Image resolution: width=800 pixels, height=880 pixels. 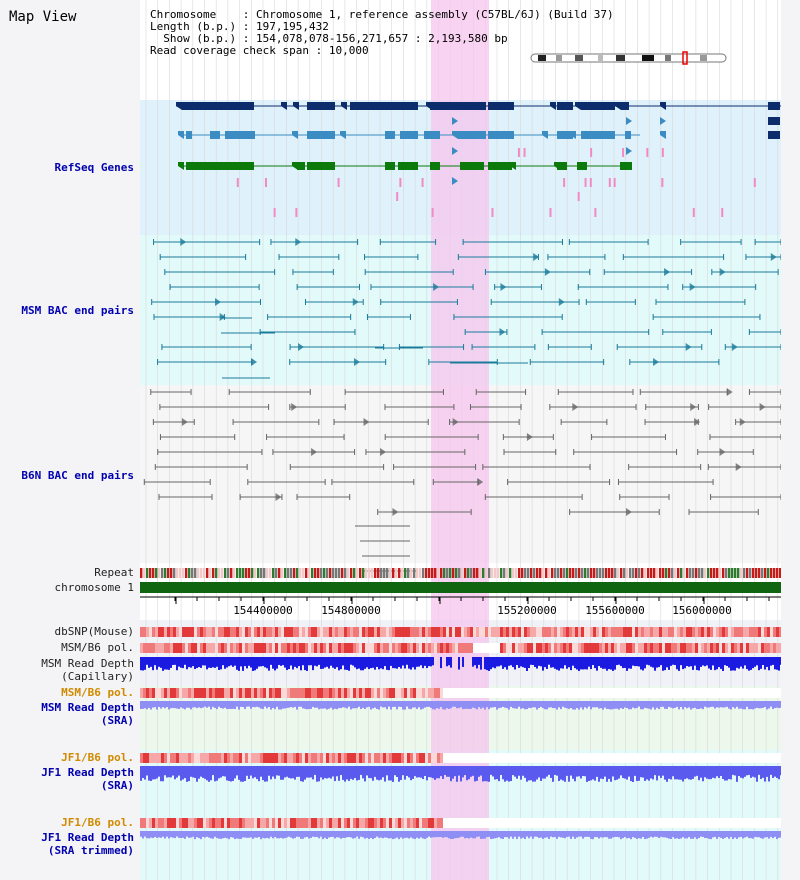 I want to click on b6n-bac-arrow, so click(x=722, y=452).